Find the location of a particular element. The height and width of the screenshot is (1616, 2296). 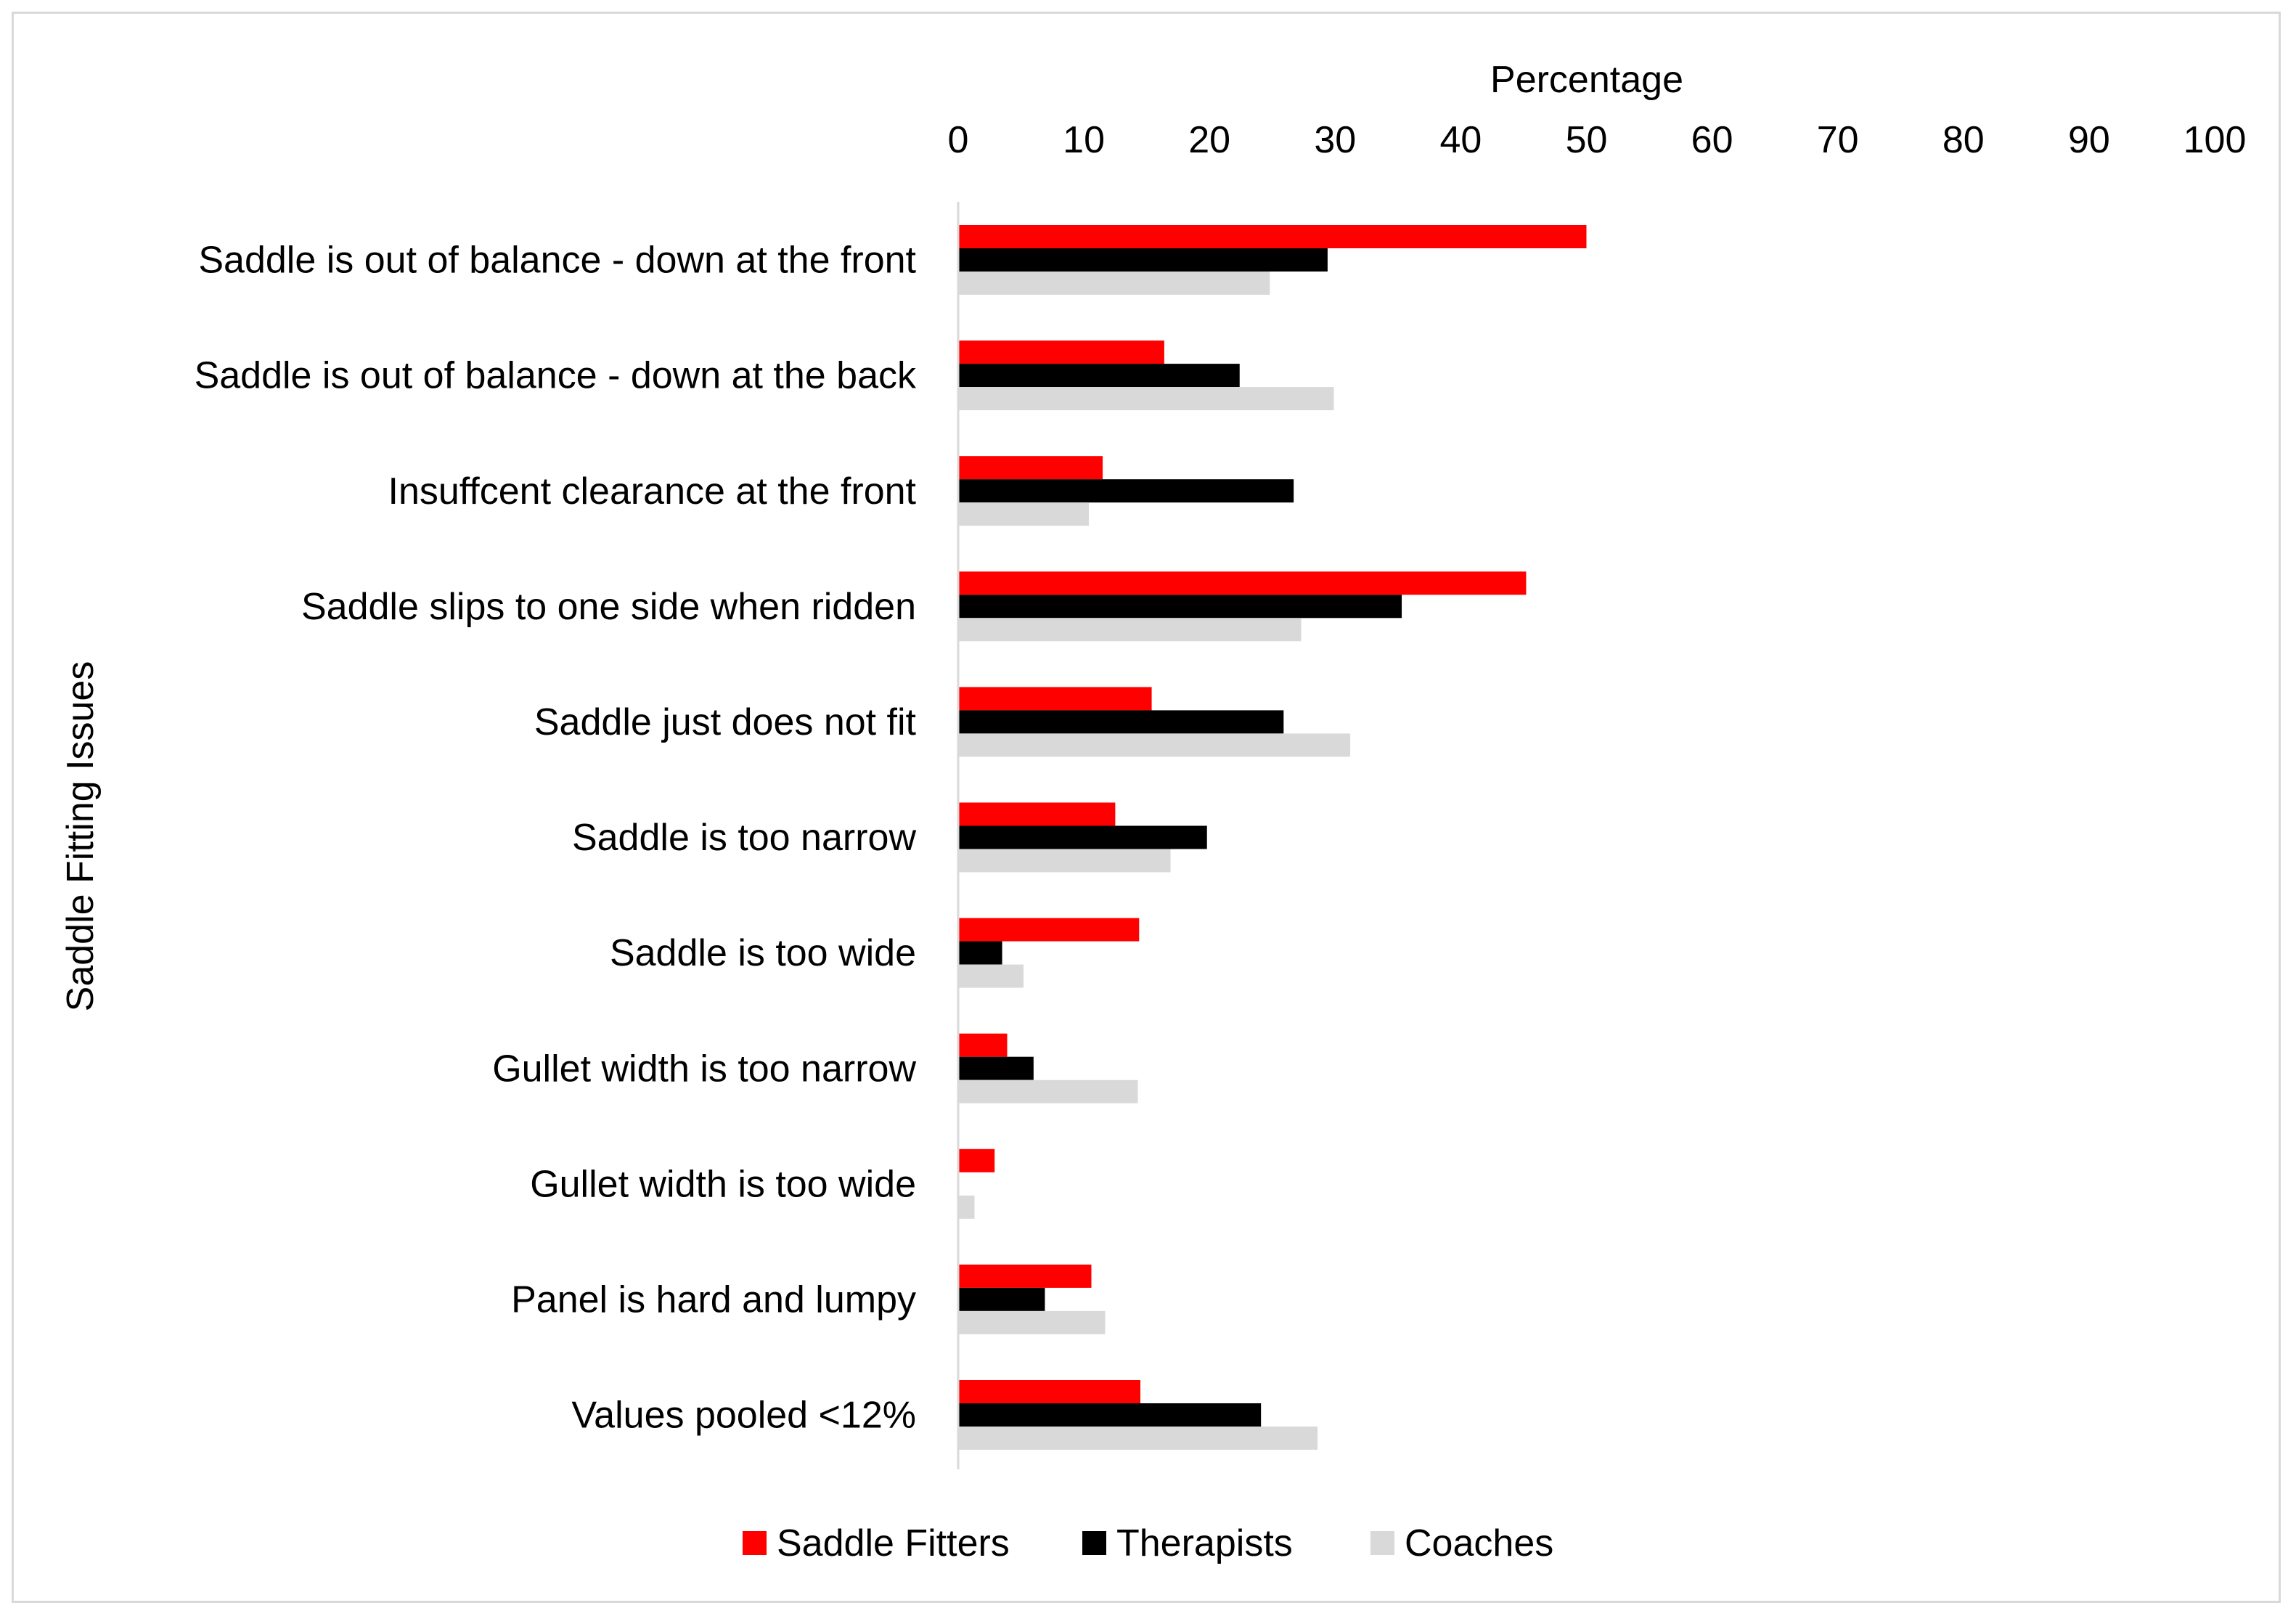

x-tick-label: 10 is located at coordinates (1084, 140).